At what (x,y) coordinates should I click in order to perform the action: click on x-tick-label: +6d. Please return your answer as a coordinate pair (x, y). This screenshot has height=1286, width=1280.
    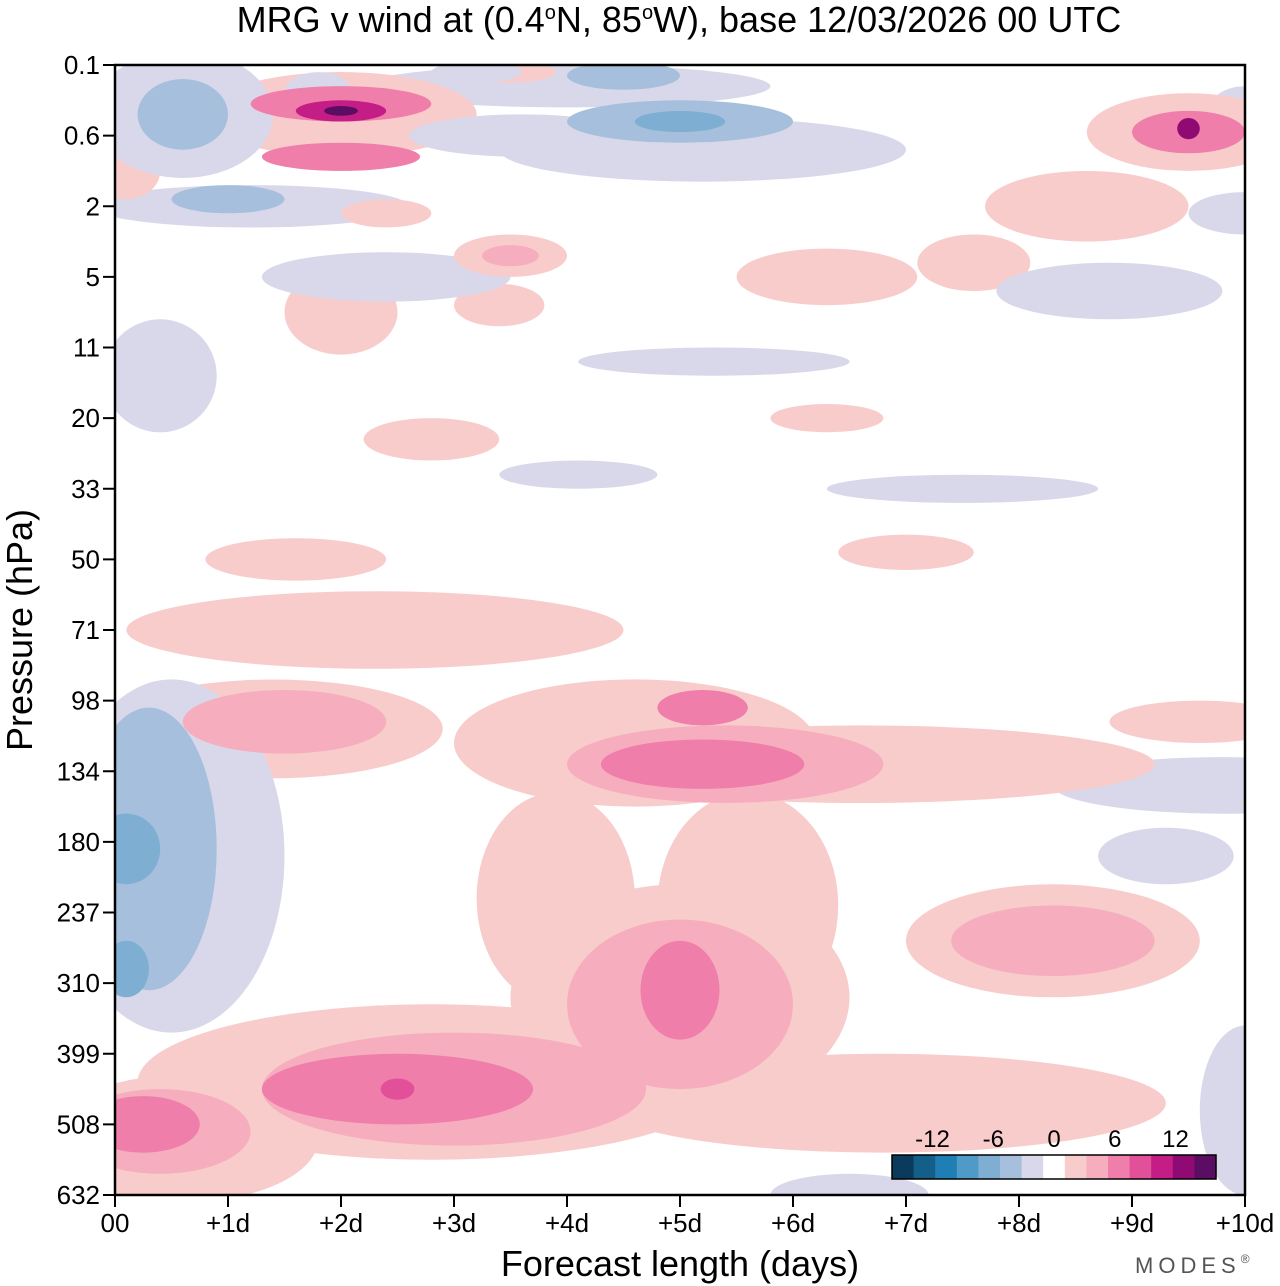
    Looking at the image, I should click on (793, 1223).